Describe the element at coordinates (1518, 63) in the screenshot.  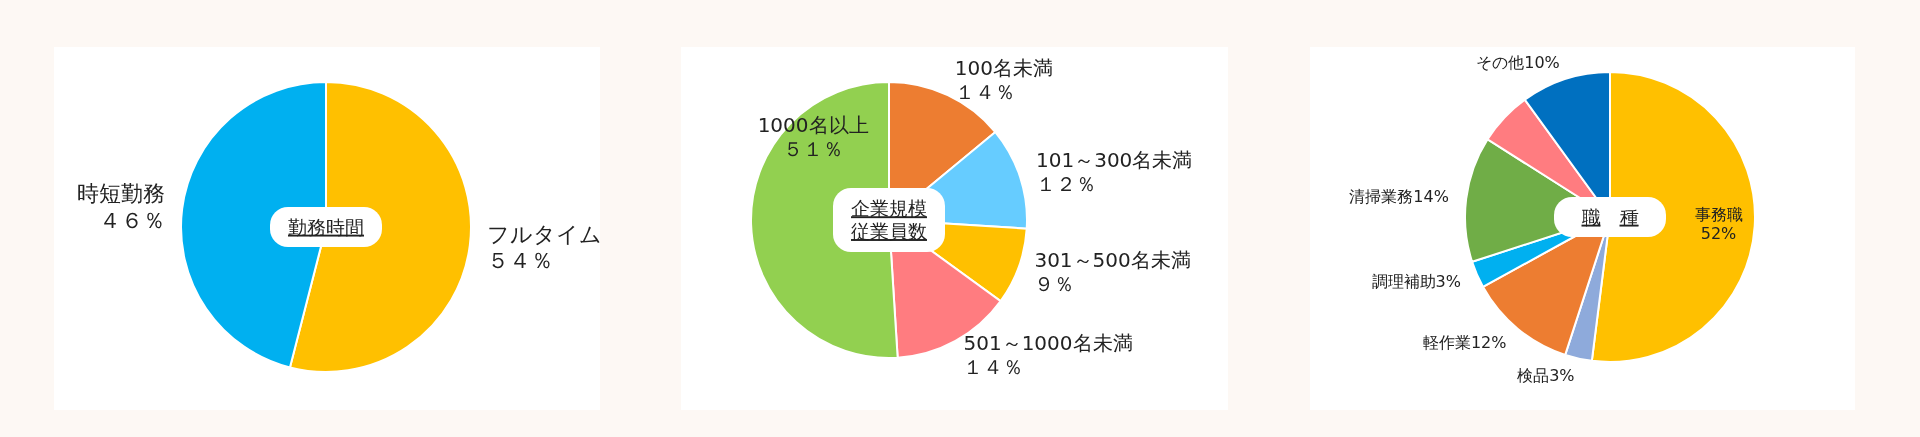
I see `slice-label: その他10%` at that location.